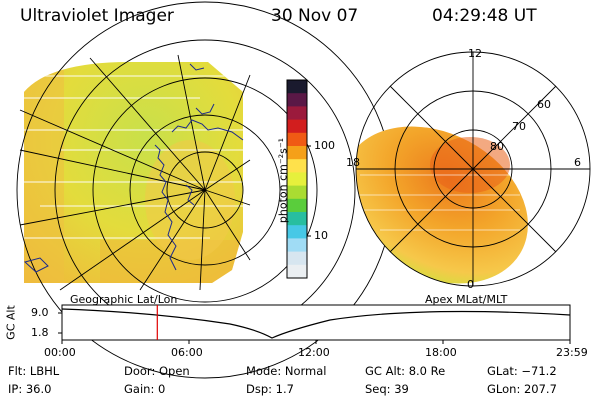  Describe the element at coordinates (40, 332) in the screenshot. I see `alt-y-tick-min: 1.8` at that location.